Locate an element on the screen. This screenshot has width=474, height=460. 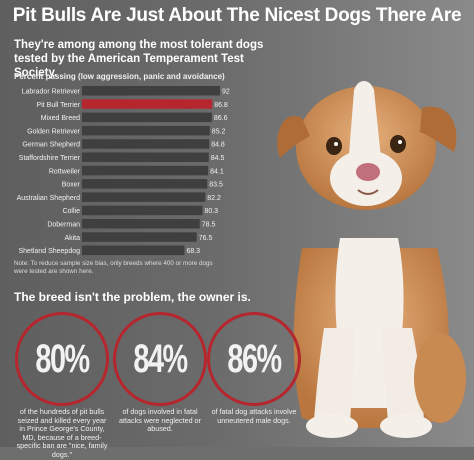
category-label: Australian Shepherd is located at coordinates (49, 198).